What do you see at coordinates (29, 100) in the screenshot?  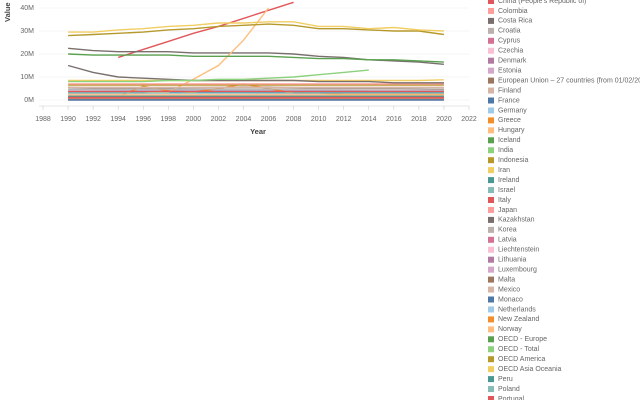 I see `y-tick-label: 0M` at bounding box center [29, 100].